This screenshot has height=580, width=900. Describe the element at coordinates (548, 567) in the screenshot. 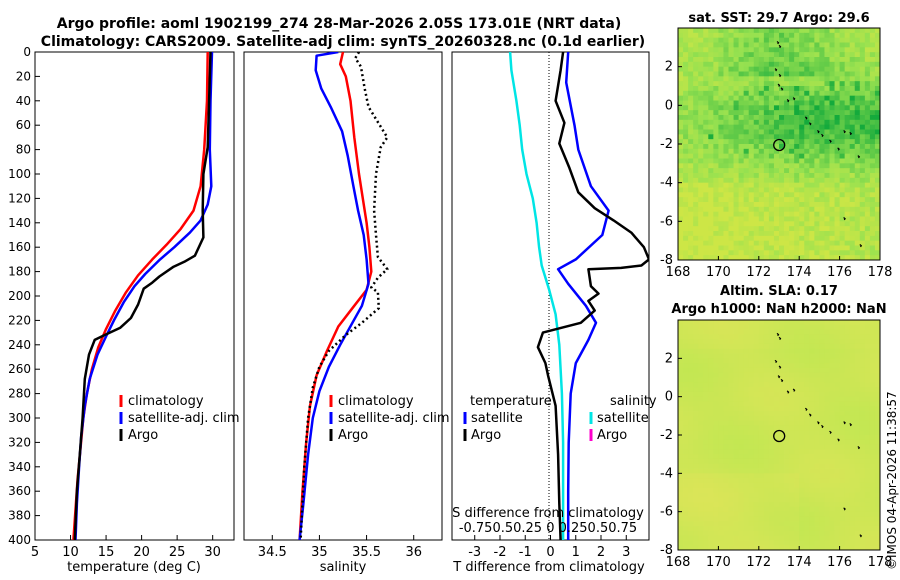

I see `difference-x-label: T difference from climatology` at that location.